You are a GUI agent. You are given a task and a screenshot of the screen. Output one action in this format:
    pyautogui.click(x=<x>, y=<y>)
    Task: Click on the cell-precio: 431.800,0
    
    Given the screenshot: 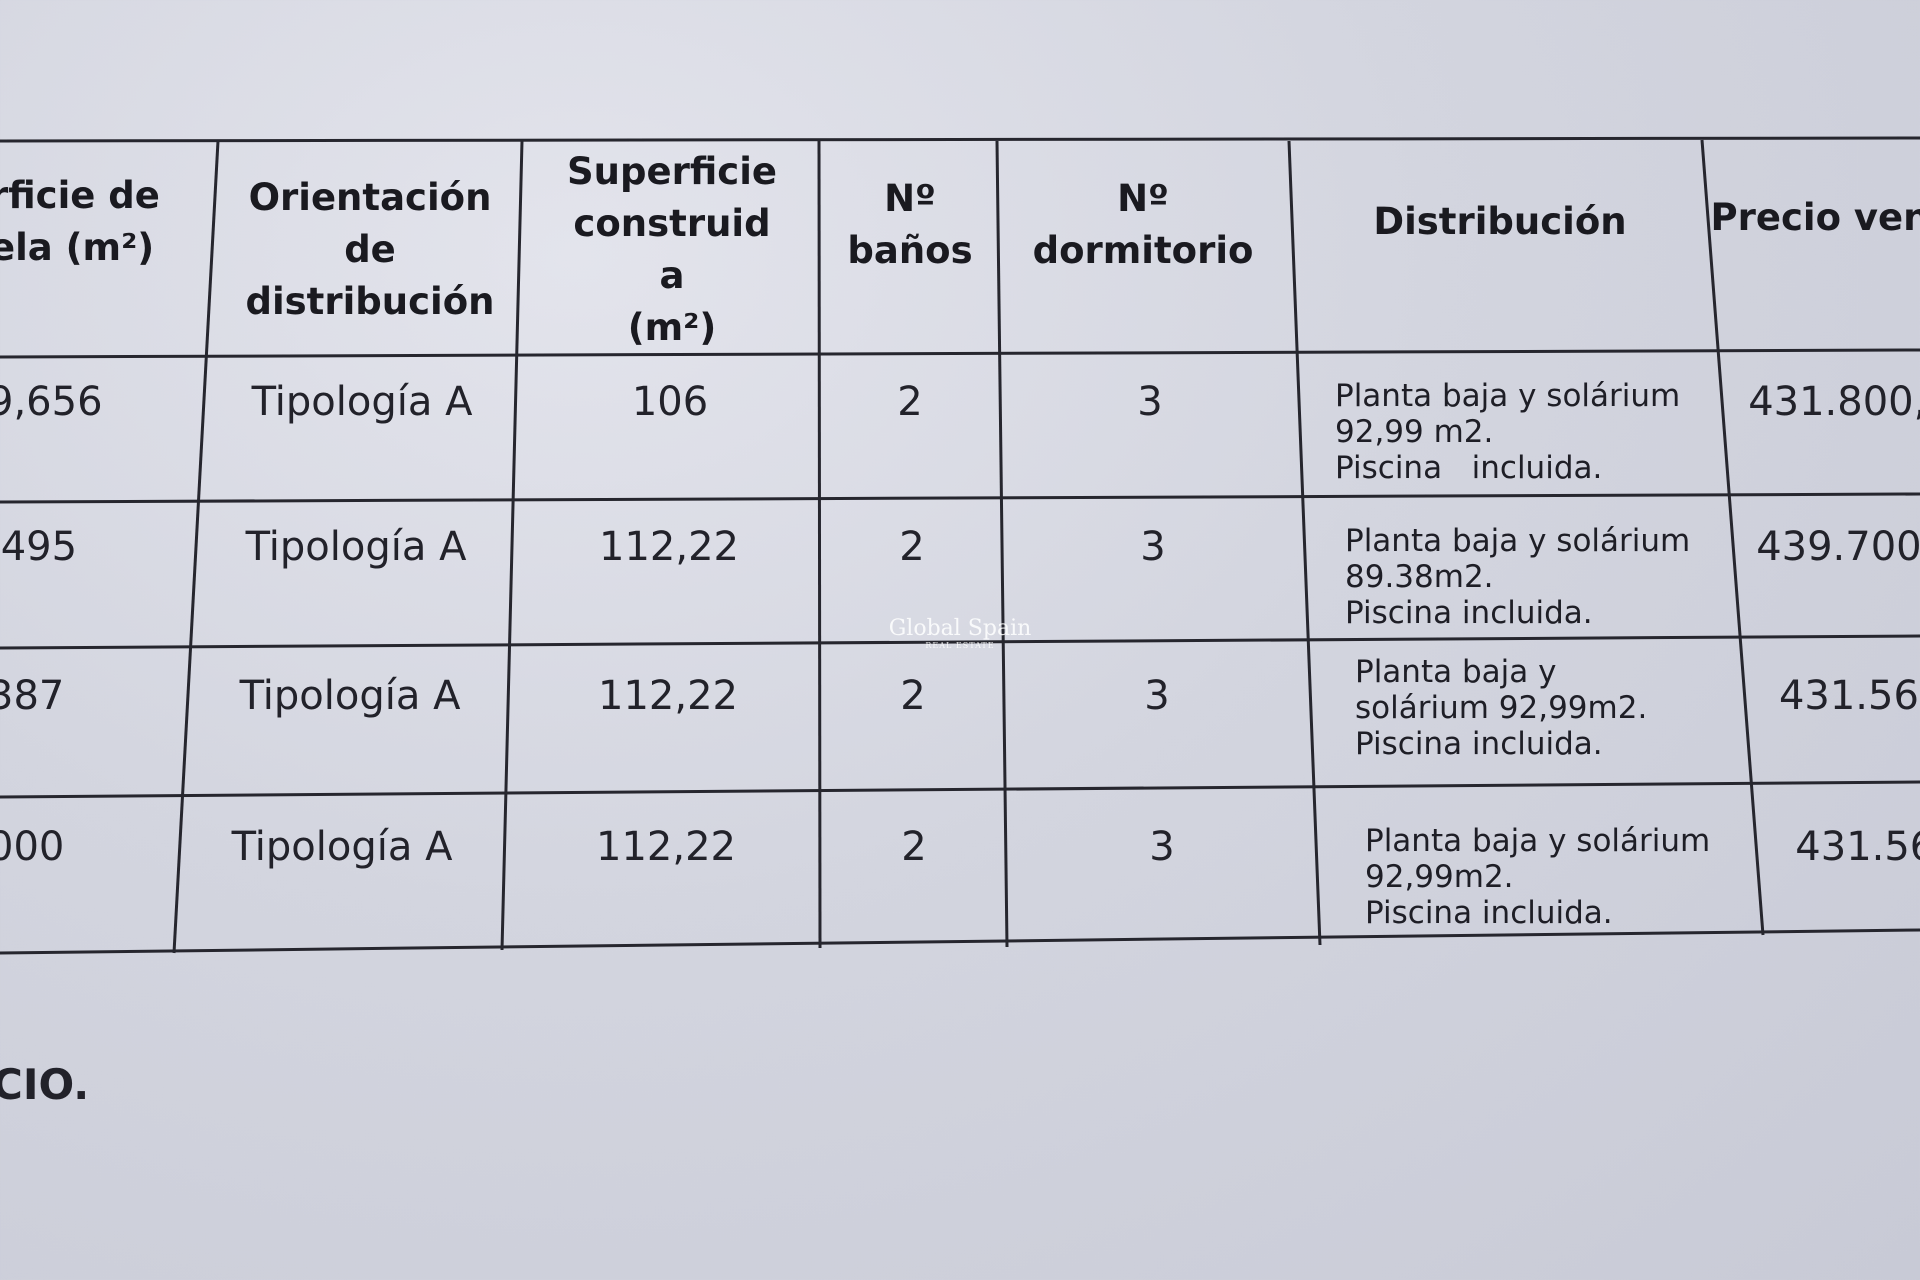 What is the action you would take?
    pyautogui.click(x=1834, y=402)
    